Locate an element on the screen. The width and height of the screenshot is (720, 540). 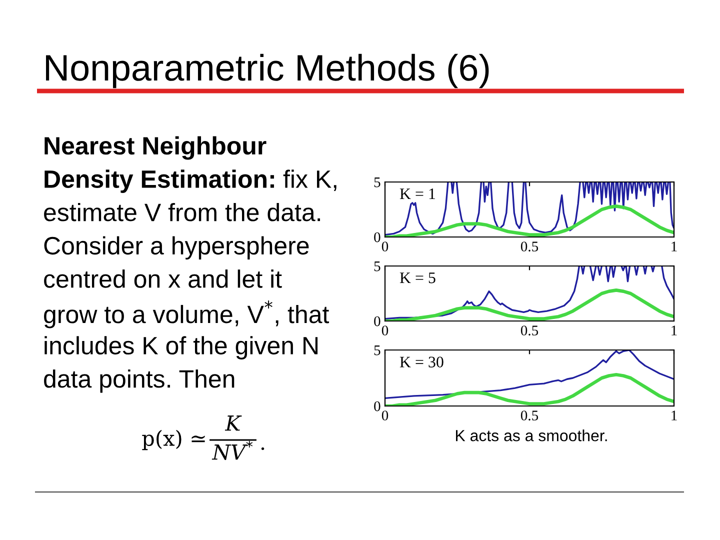
text: Consider a hypersphere is located at coordinates (176, 248).